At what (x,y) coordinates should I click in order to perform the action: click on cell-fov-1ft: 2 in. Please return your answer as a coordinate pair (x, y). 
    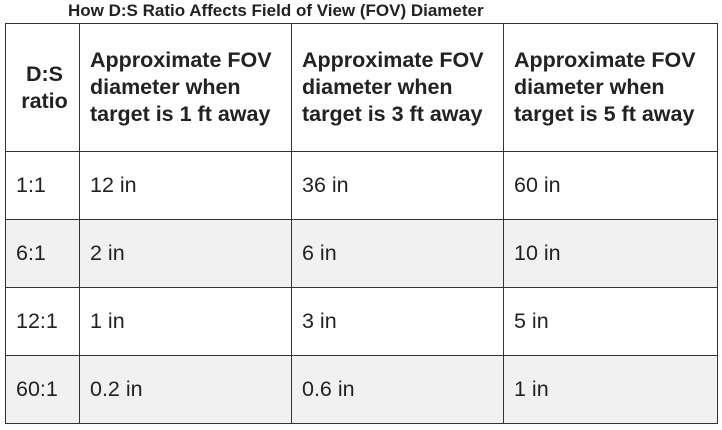
    Looking at the image, I should click on (185, 253).